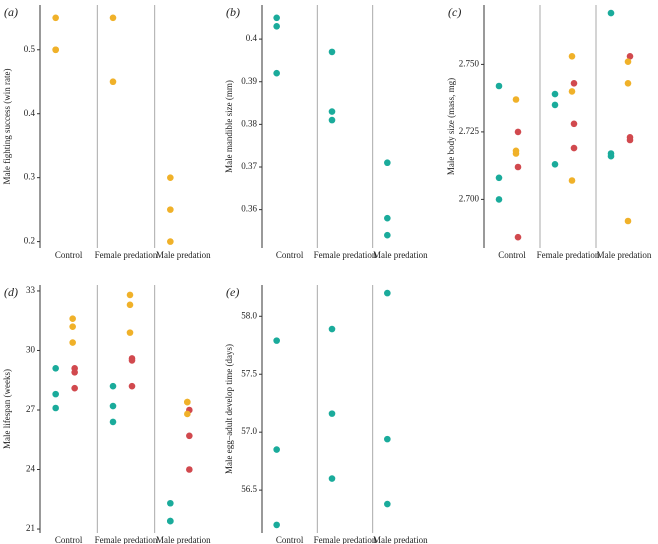 The width and height of the screenshot is (658, 544). I want to click on panel-tag: (b), so click(233, 12).